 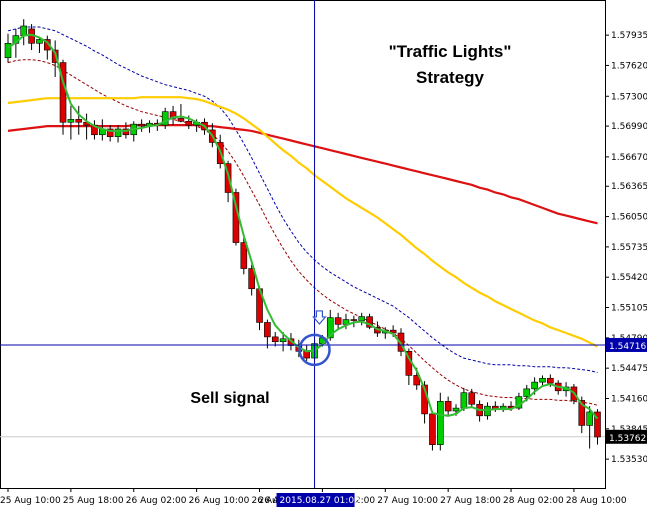 What do you see at coordinates (629, 309) in the screenshot?
I see `y-tick-label: 1.55105` at bounding box center [629, 309].